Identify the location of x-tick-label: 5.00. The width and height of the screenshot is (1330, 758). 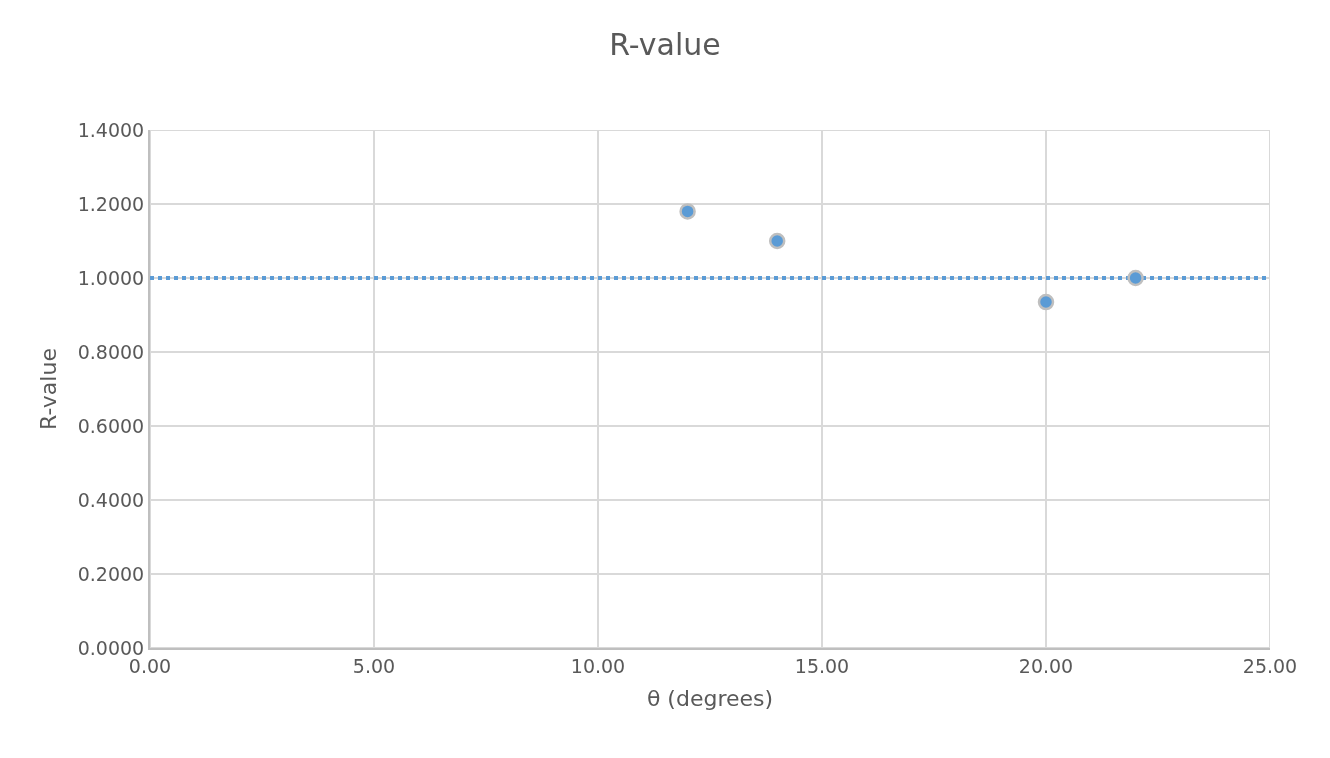
(374, 665).